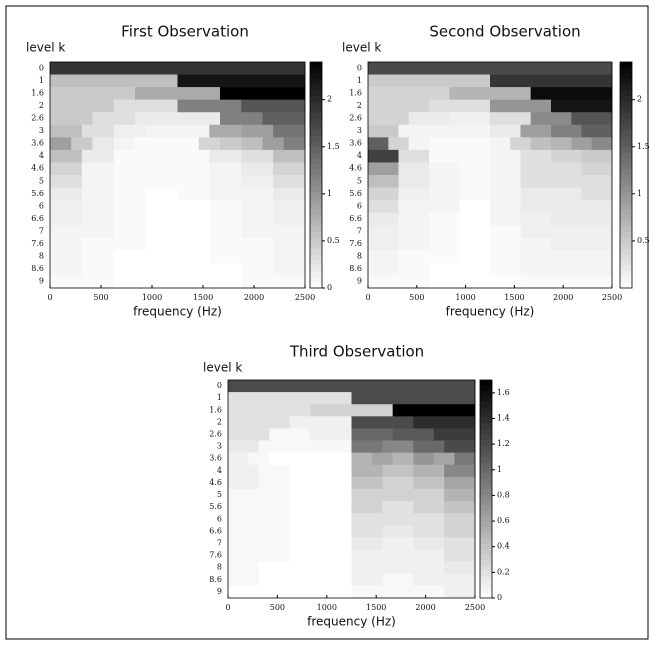  What do you see at coordinates (152, 297) in the screenshot?
I see `x-tick-label: 1000` at bounding box center [152, 297].